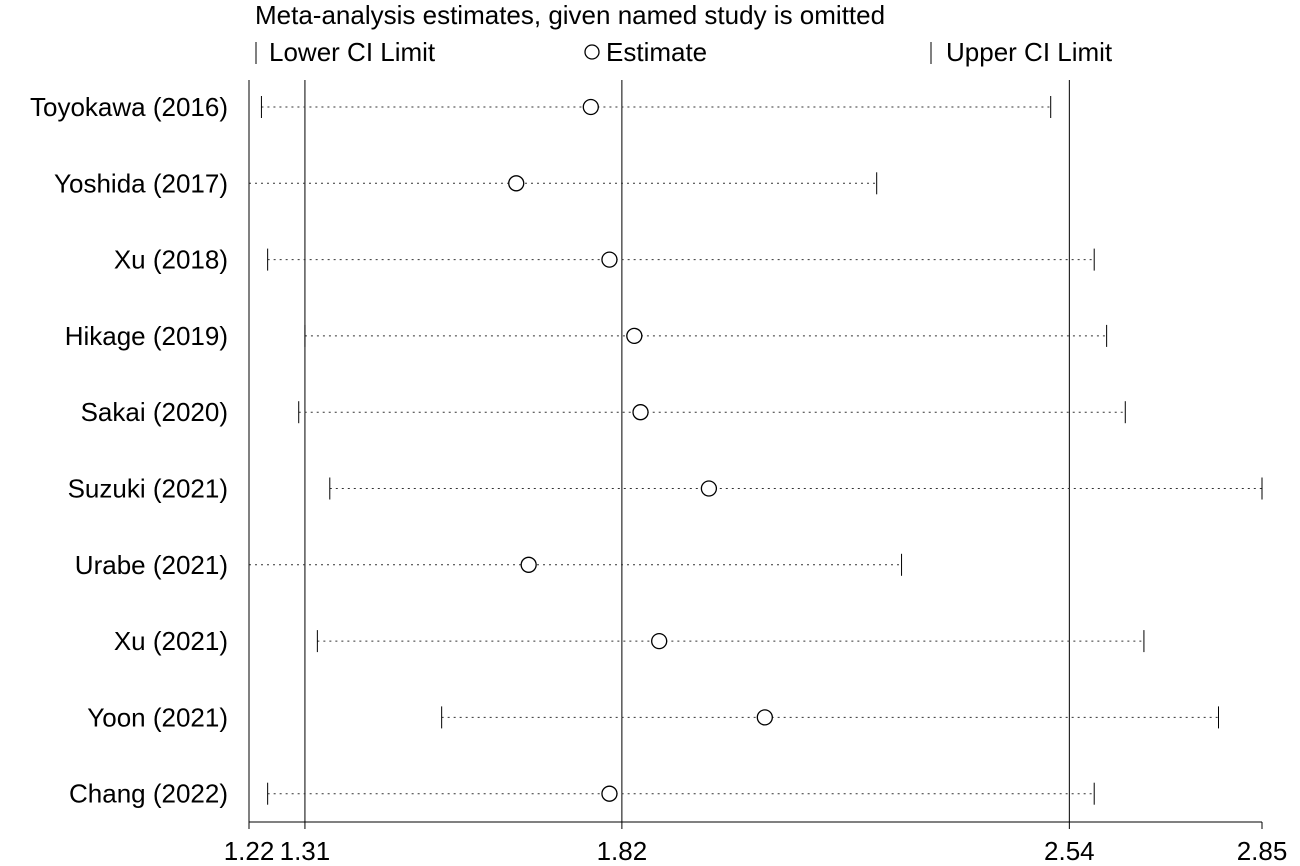 The image size is (1300, 866). Describe the element at coordinates (1262, 851) in the screenshot. I see `x-tick-label: 2.85` at that location.